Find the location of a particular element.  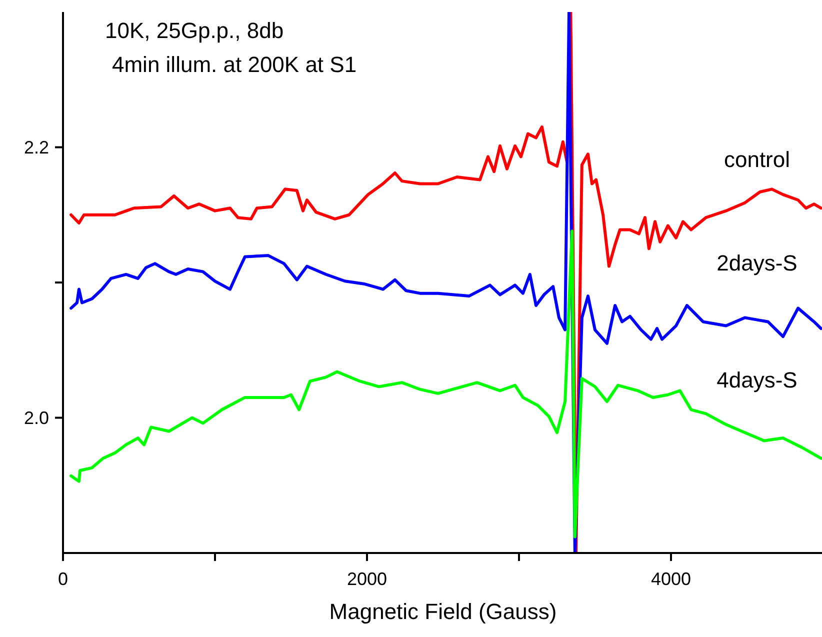

series-label: 4days-S is located at coordinates (757, 379).